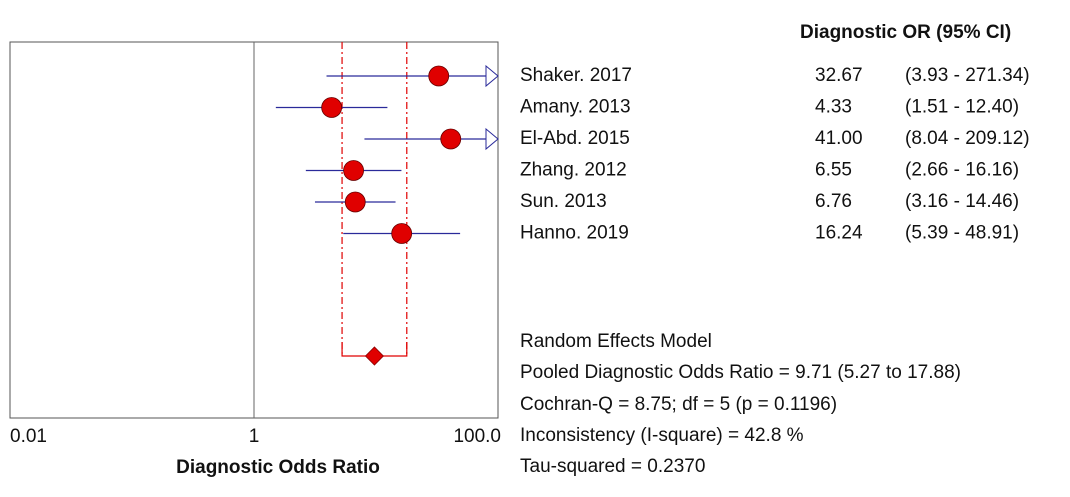  What do you see at coordinates (612, 466) in the screenshot?
I see `stat-line: Tau-squared = 0.2370` at bounding box center [612, 466].